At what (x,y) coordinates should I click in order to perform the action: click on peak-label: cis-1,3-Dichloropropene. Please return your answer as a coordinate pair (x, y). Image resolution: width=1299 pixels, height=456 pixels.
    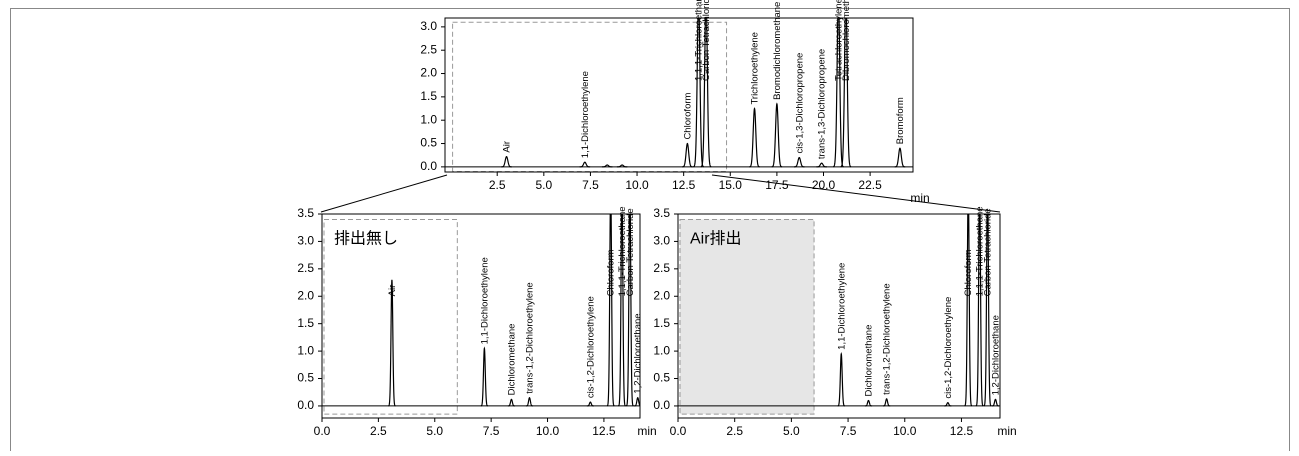
    Looking at the image, I should click on (799, 103).